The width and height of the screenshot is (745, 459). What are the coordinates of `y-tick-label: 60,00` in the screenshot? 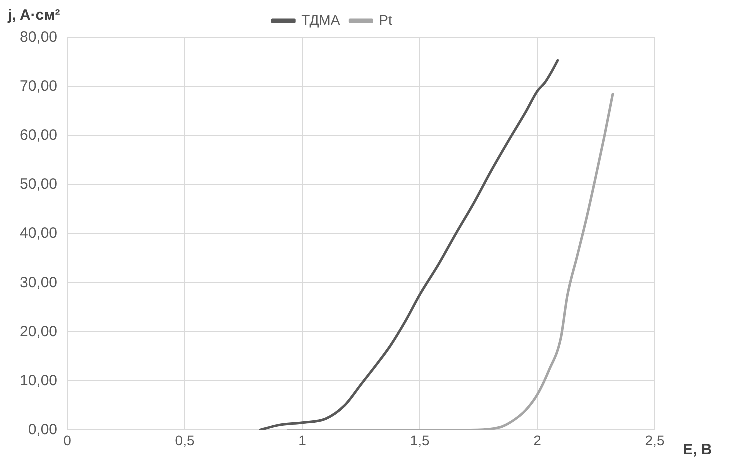 It's located at (39, 135).